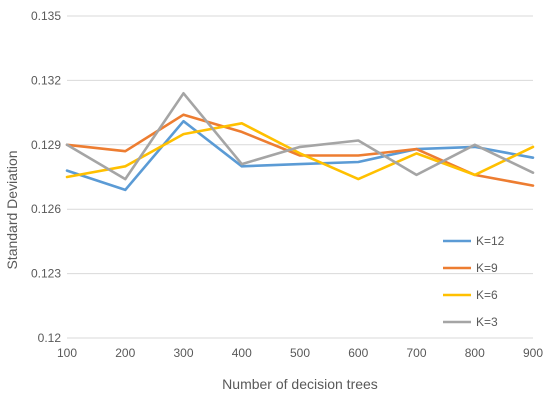  Describe the element at coordinates (474, 281) in the screenshot. I see `legend: K=12 K=9 K=6 K=3` at that location.